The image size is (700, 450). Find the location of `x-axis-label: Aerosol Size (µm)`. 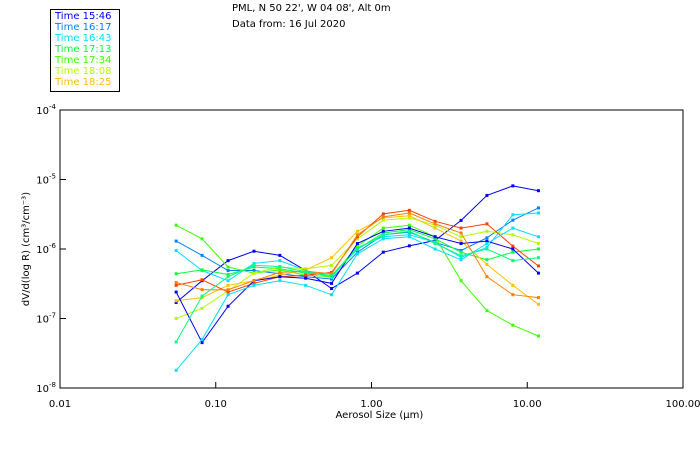

x-axis-label: Aerosol Size (µm) is located at coordinates (380, 415).